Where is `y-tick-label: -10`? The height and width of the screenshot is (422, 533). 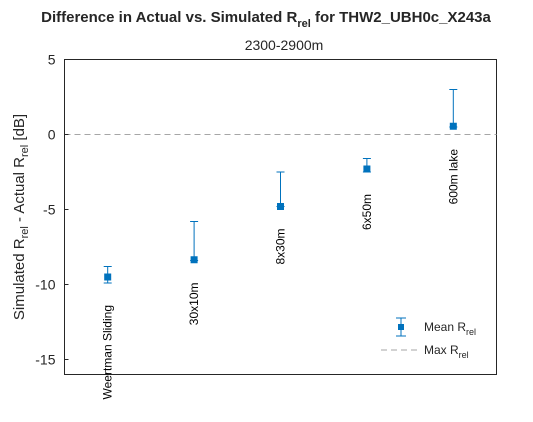
y-tick-label: -10 is located at coordinates (45, 285).